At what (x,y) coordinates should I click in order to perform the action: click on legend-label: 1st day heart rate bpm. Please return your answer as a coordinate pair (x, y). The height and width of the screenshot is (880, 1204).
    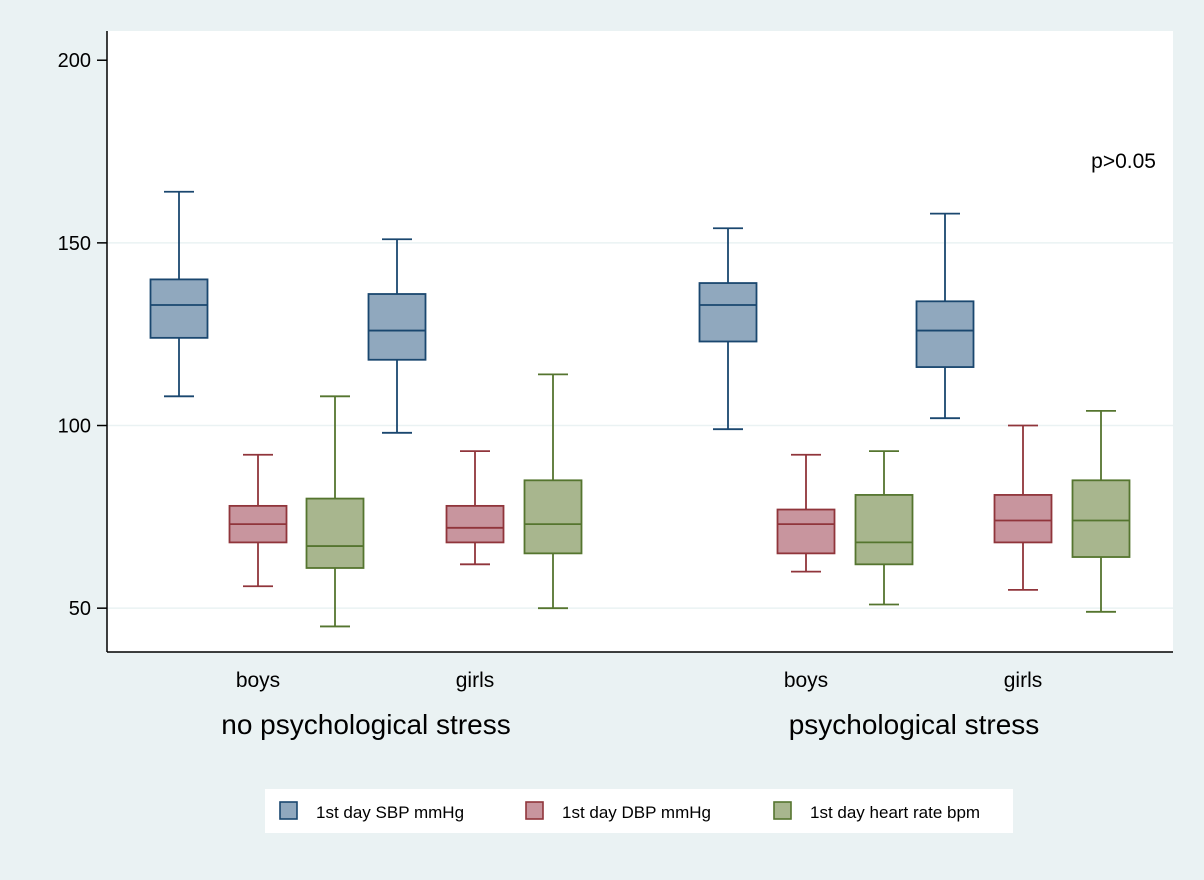
    Looking at the image, I should click on (895, 812).